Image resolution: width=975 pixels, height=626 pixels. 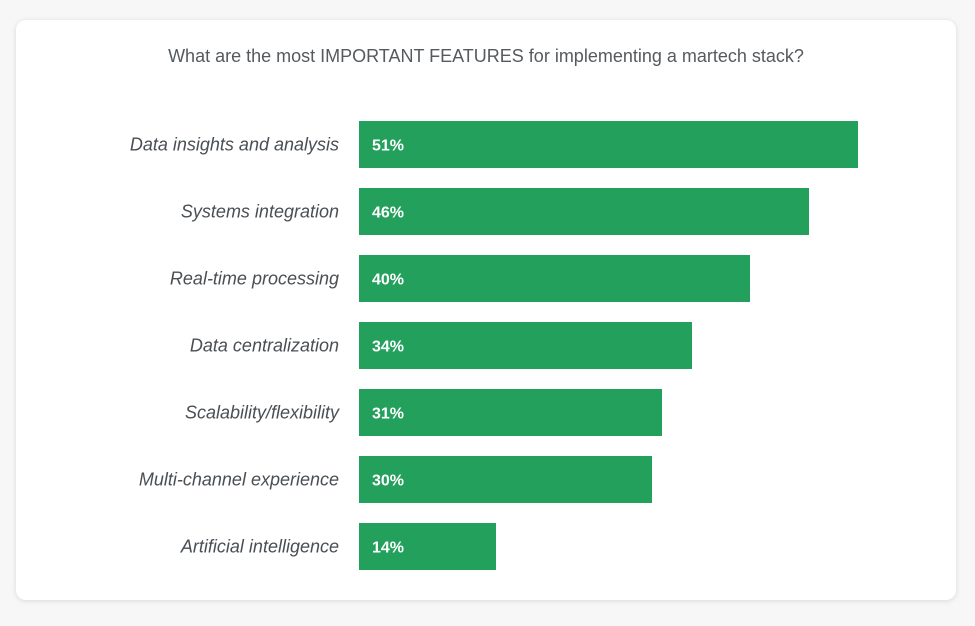 What do you see at coordinates (388, 280) in the screenshot?
I see `value-label: 40%` at bounding box center [388, 280].